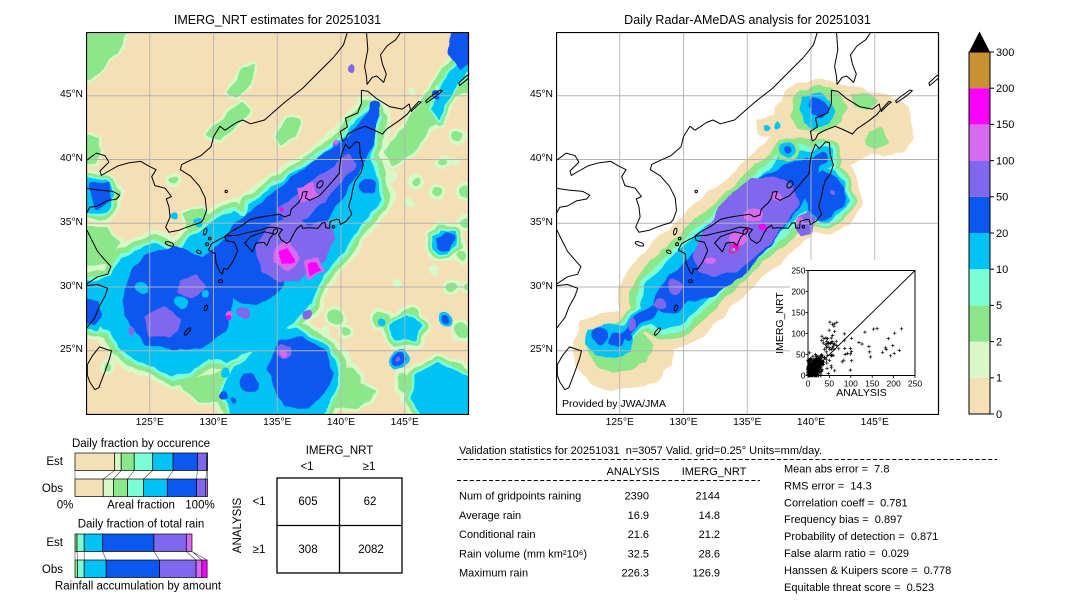  I want to click on svg-text:Probability of detection = 0.: Probability of detection = 0.871, so click(861, 537).